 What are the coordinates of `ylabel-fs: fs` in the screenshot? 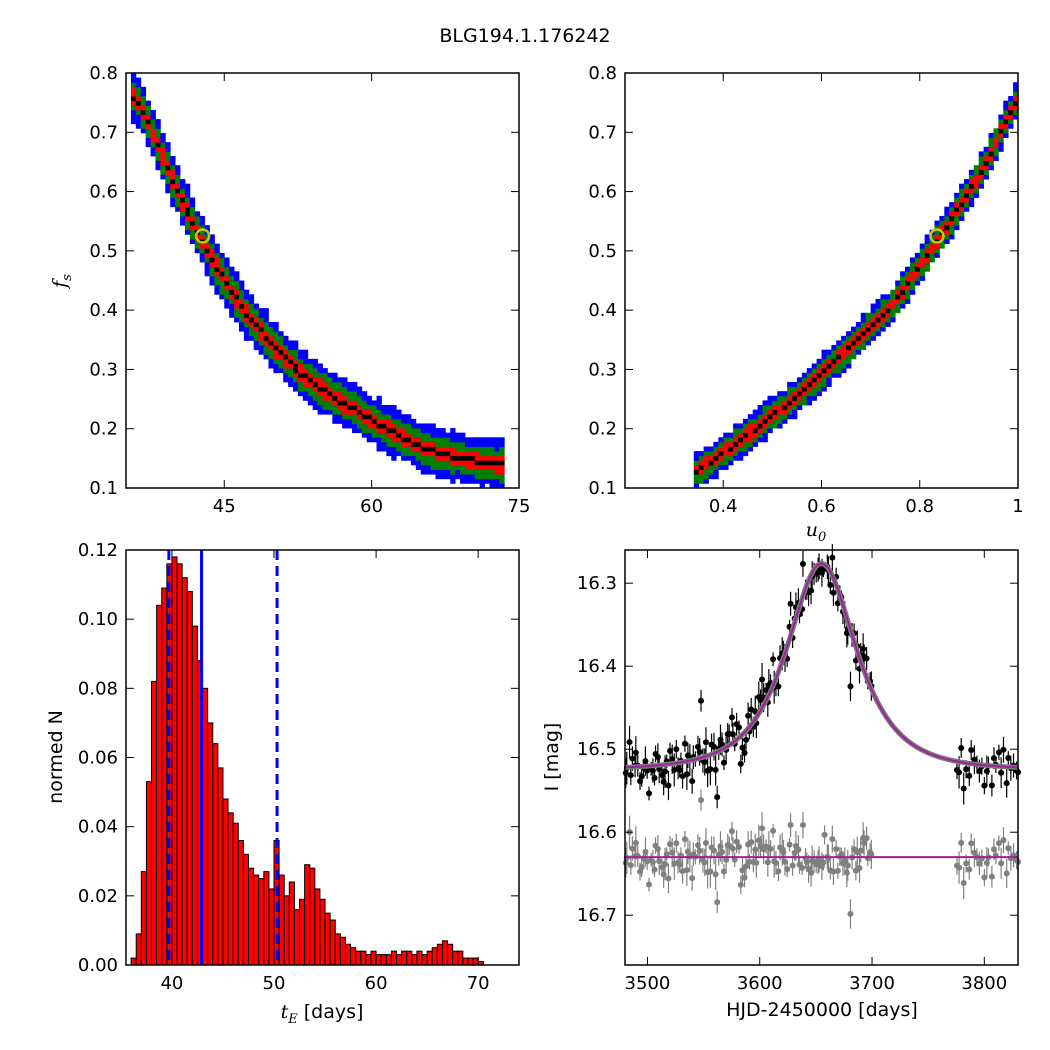 It's located at (62, 282).